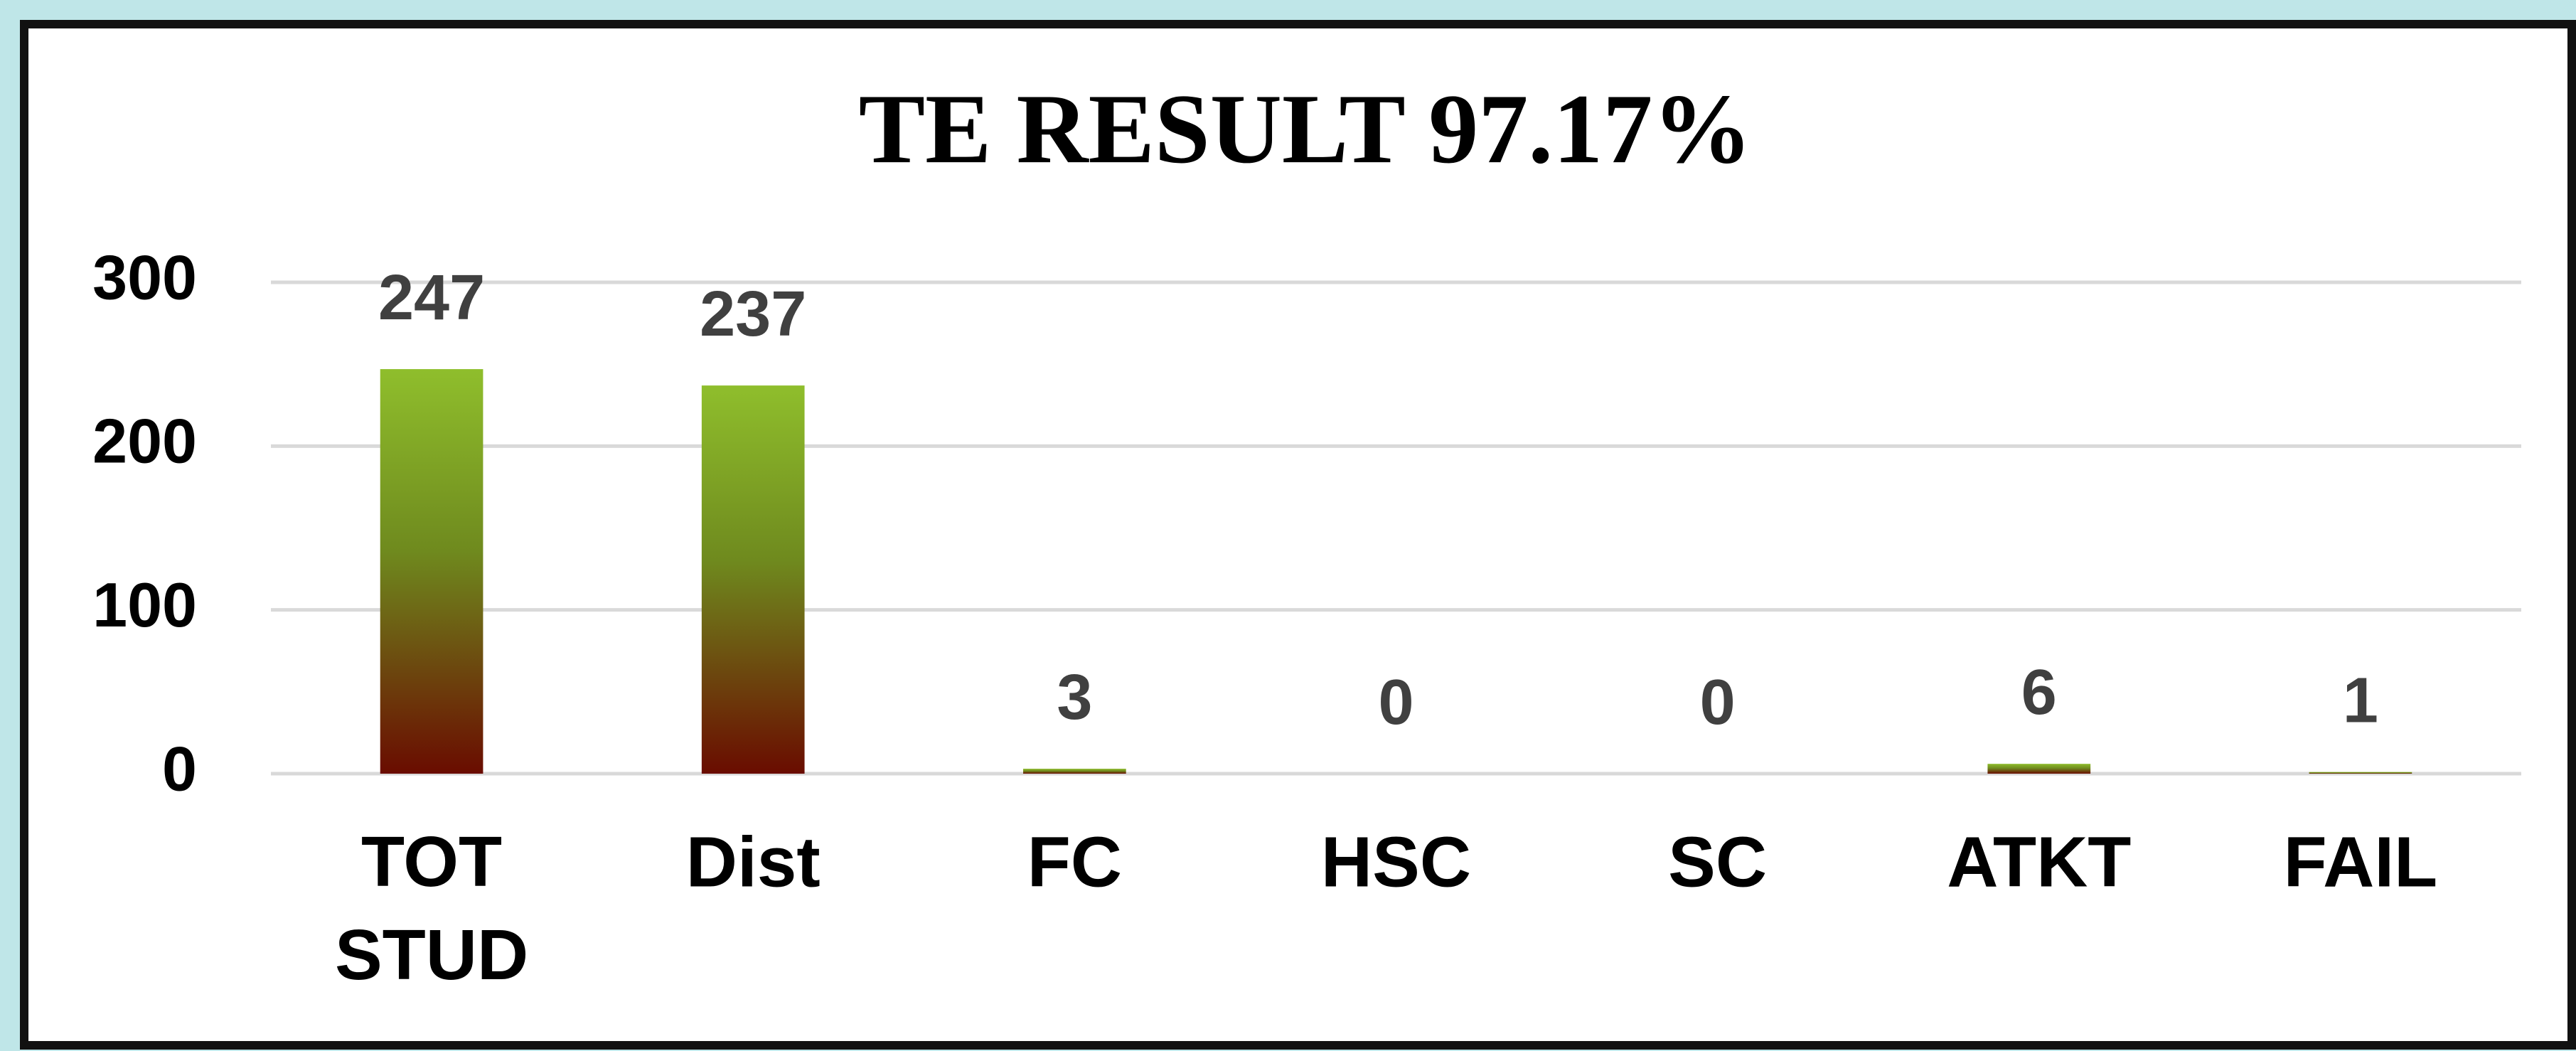  I want to click on x-tick-label: FC, so click(1074, 862).